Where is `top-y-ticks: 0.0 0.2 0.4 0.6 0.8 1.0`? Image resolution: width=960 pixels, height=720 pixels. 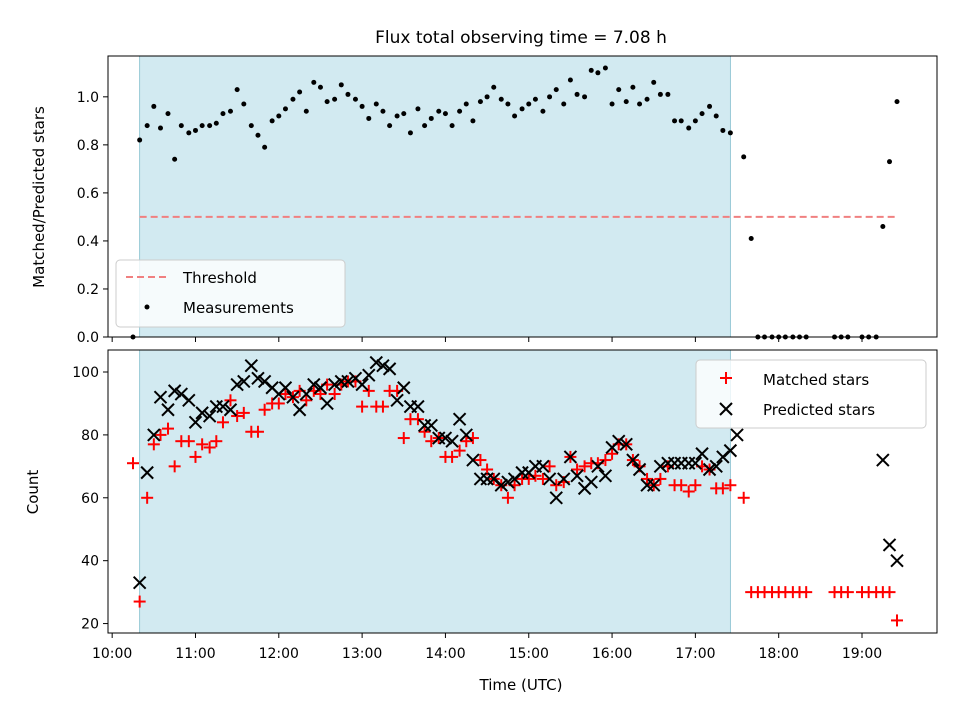 top-y-ticks: 0.0 0.2 0.4 0.6 0.8 1.0 is located at coordinates (92, 218).